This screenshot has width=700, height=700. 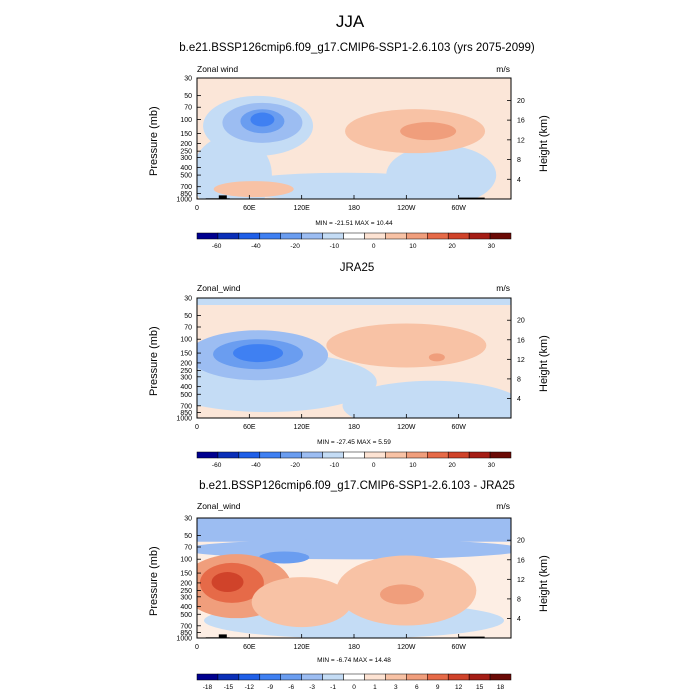 What do you see at coordinates (453, 246) in the screenshot?
I see `colorbar-label: 20` at bounding box center [453, 246].